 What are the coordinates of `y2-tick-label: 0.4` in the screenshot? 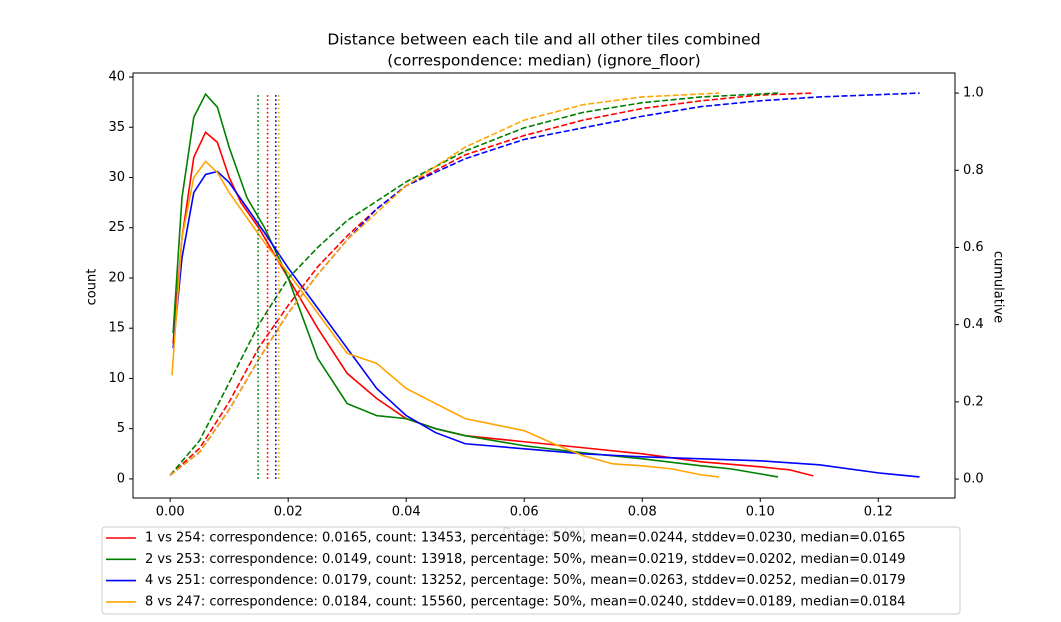 It's located at (973, 324).